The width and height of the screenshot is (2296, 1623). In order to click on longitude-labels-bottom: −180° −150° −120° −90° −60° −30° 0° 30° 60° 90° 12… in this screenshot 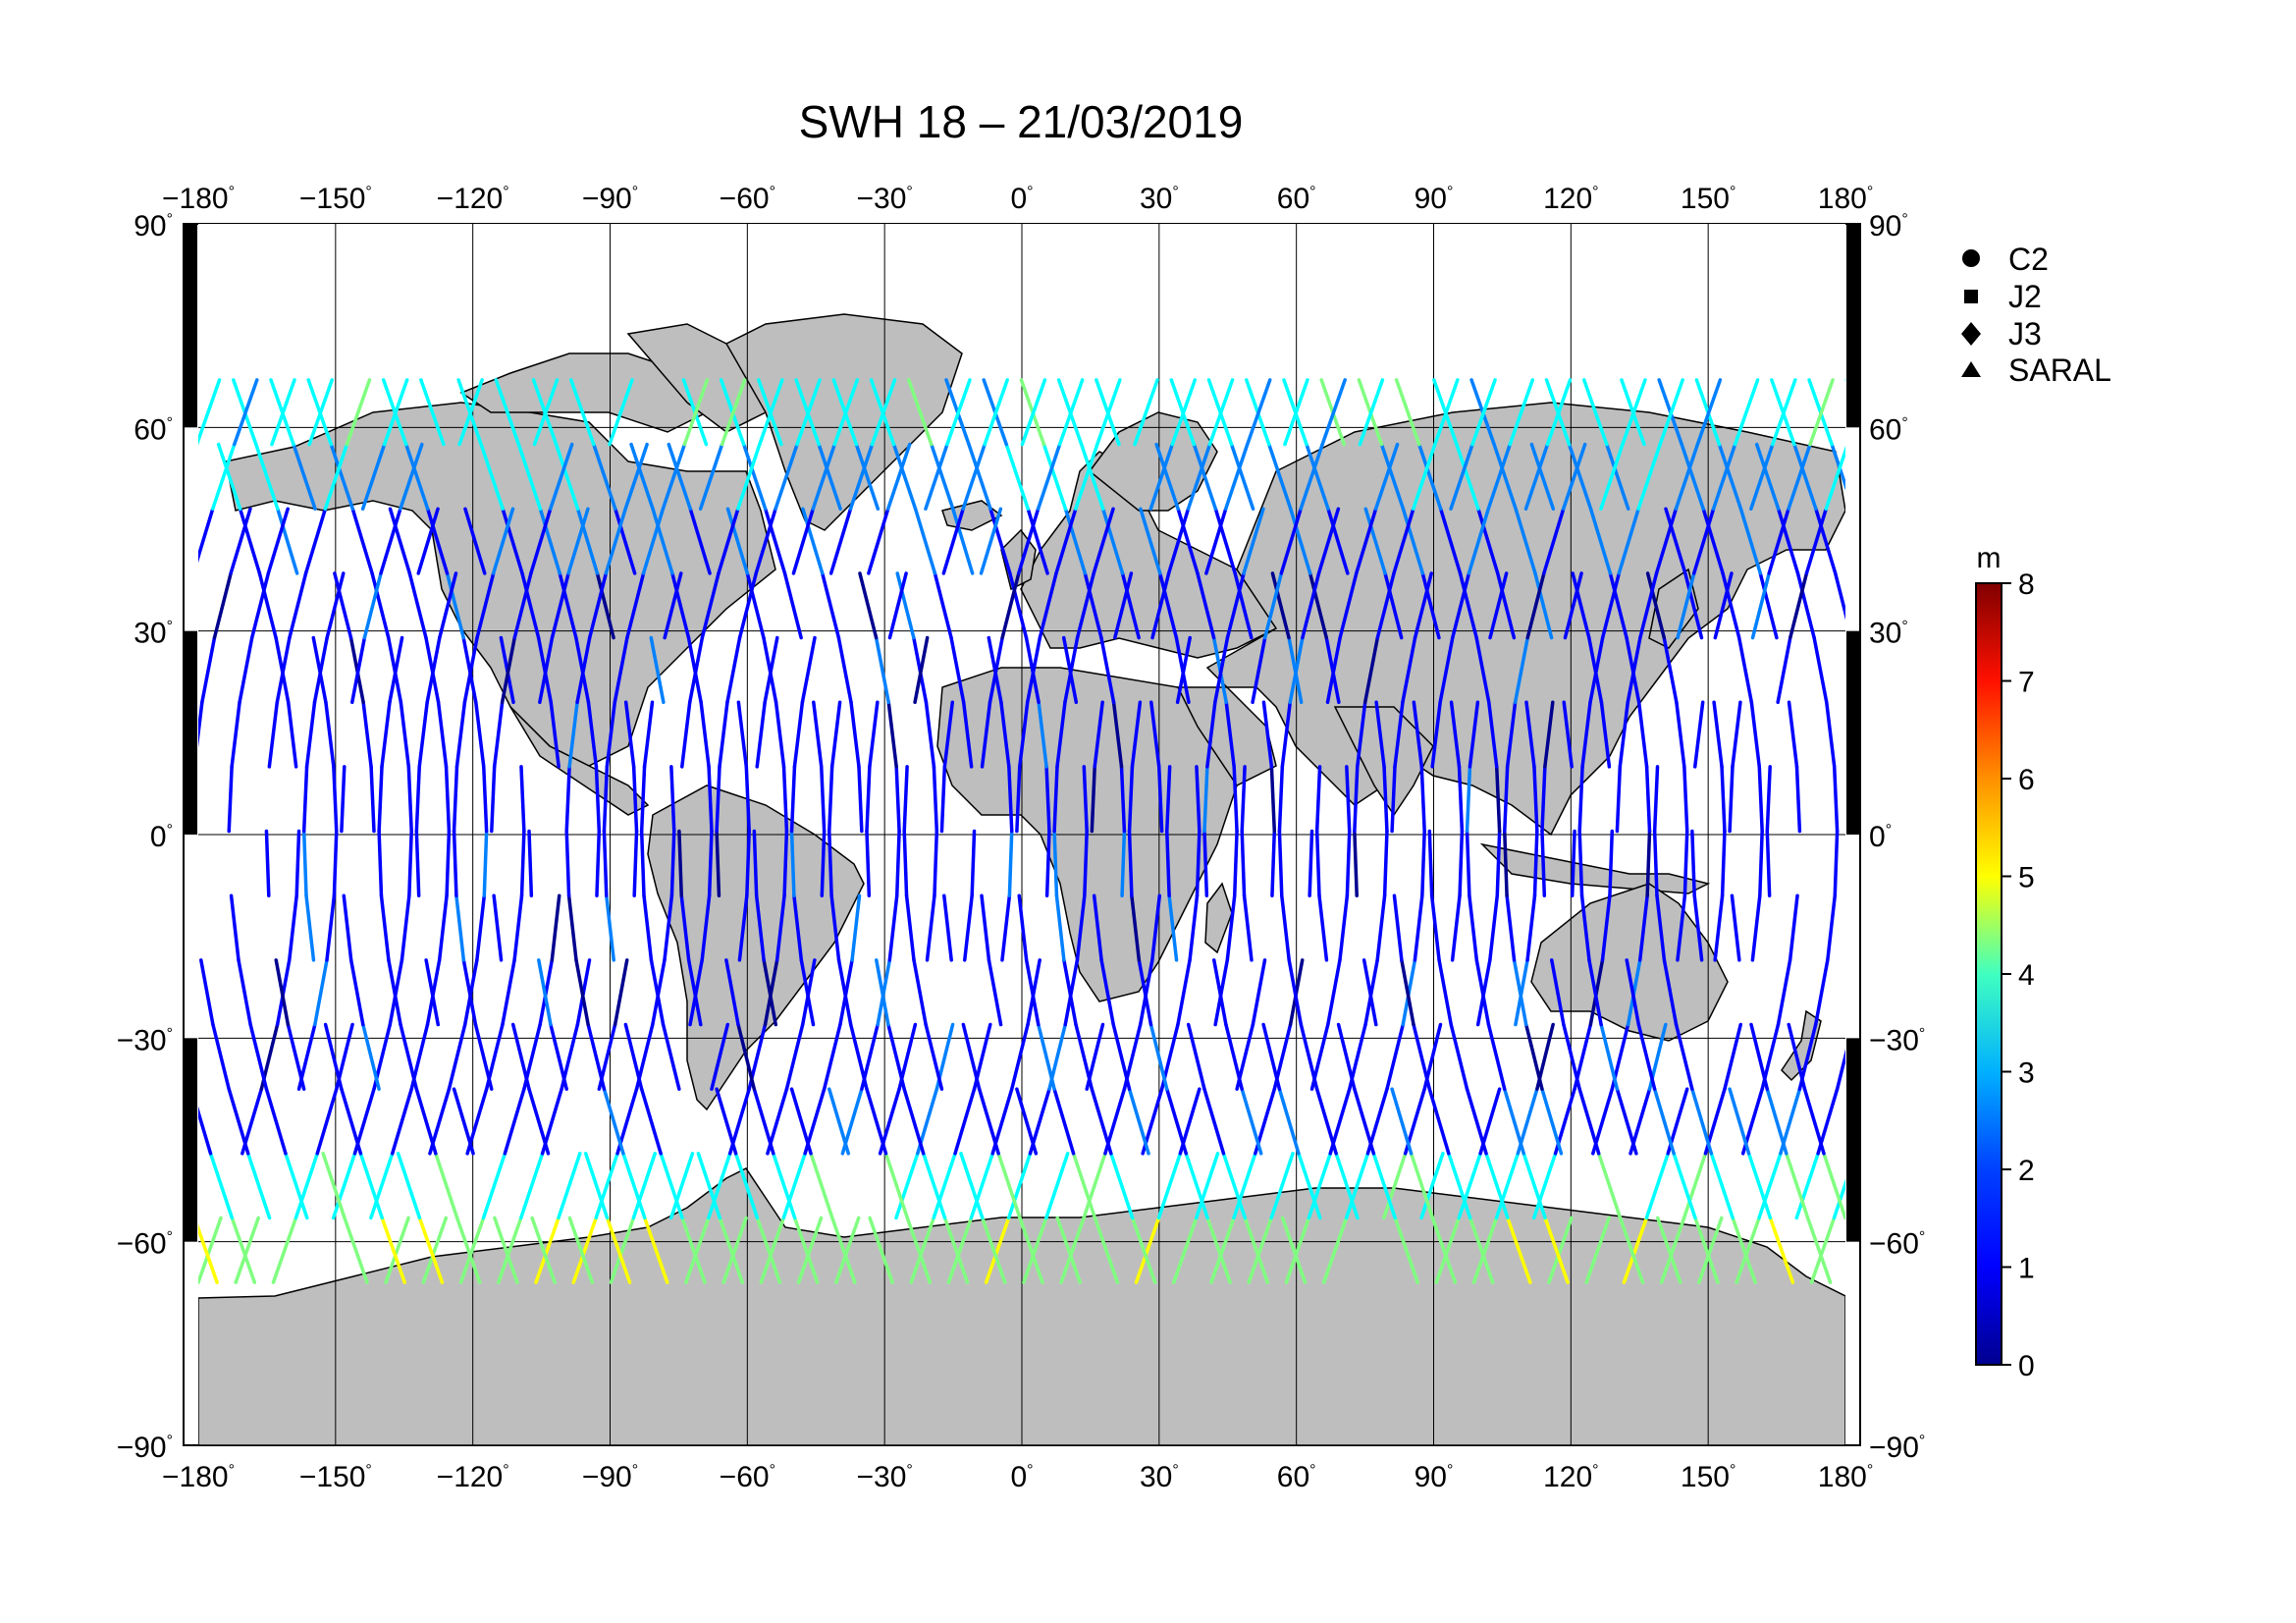, I will do `click(1017, 1477)`.